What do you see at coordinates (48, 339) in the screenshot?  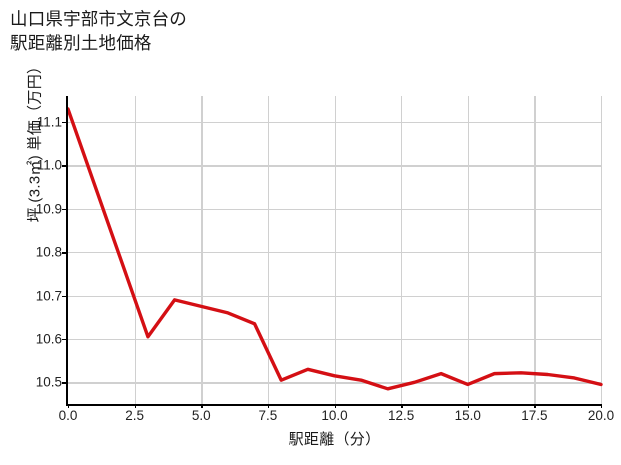 I see `y-tick-label: 10.6` at bounding box center [48, 339].